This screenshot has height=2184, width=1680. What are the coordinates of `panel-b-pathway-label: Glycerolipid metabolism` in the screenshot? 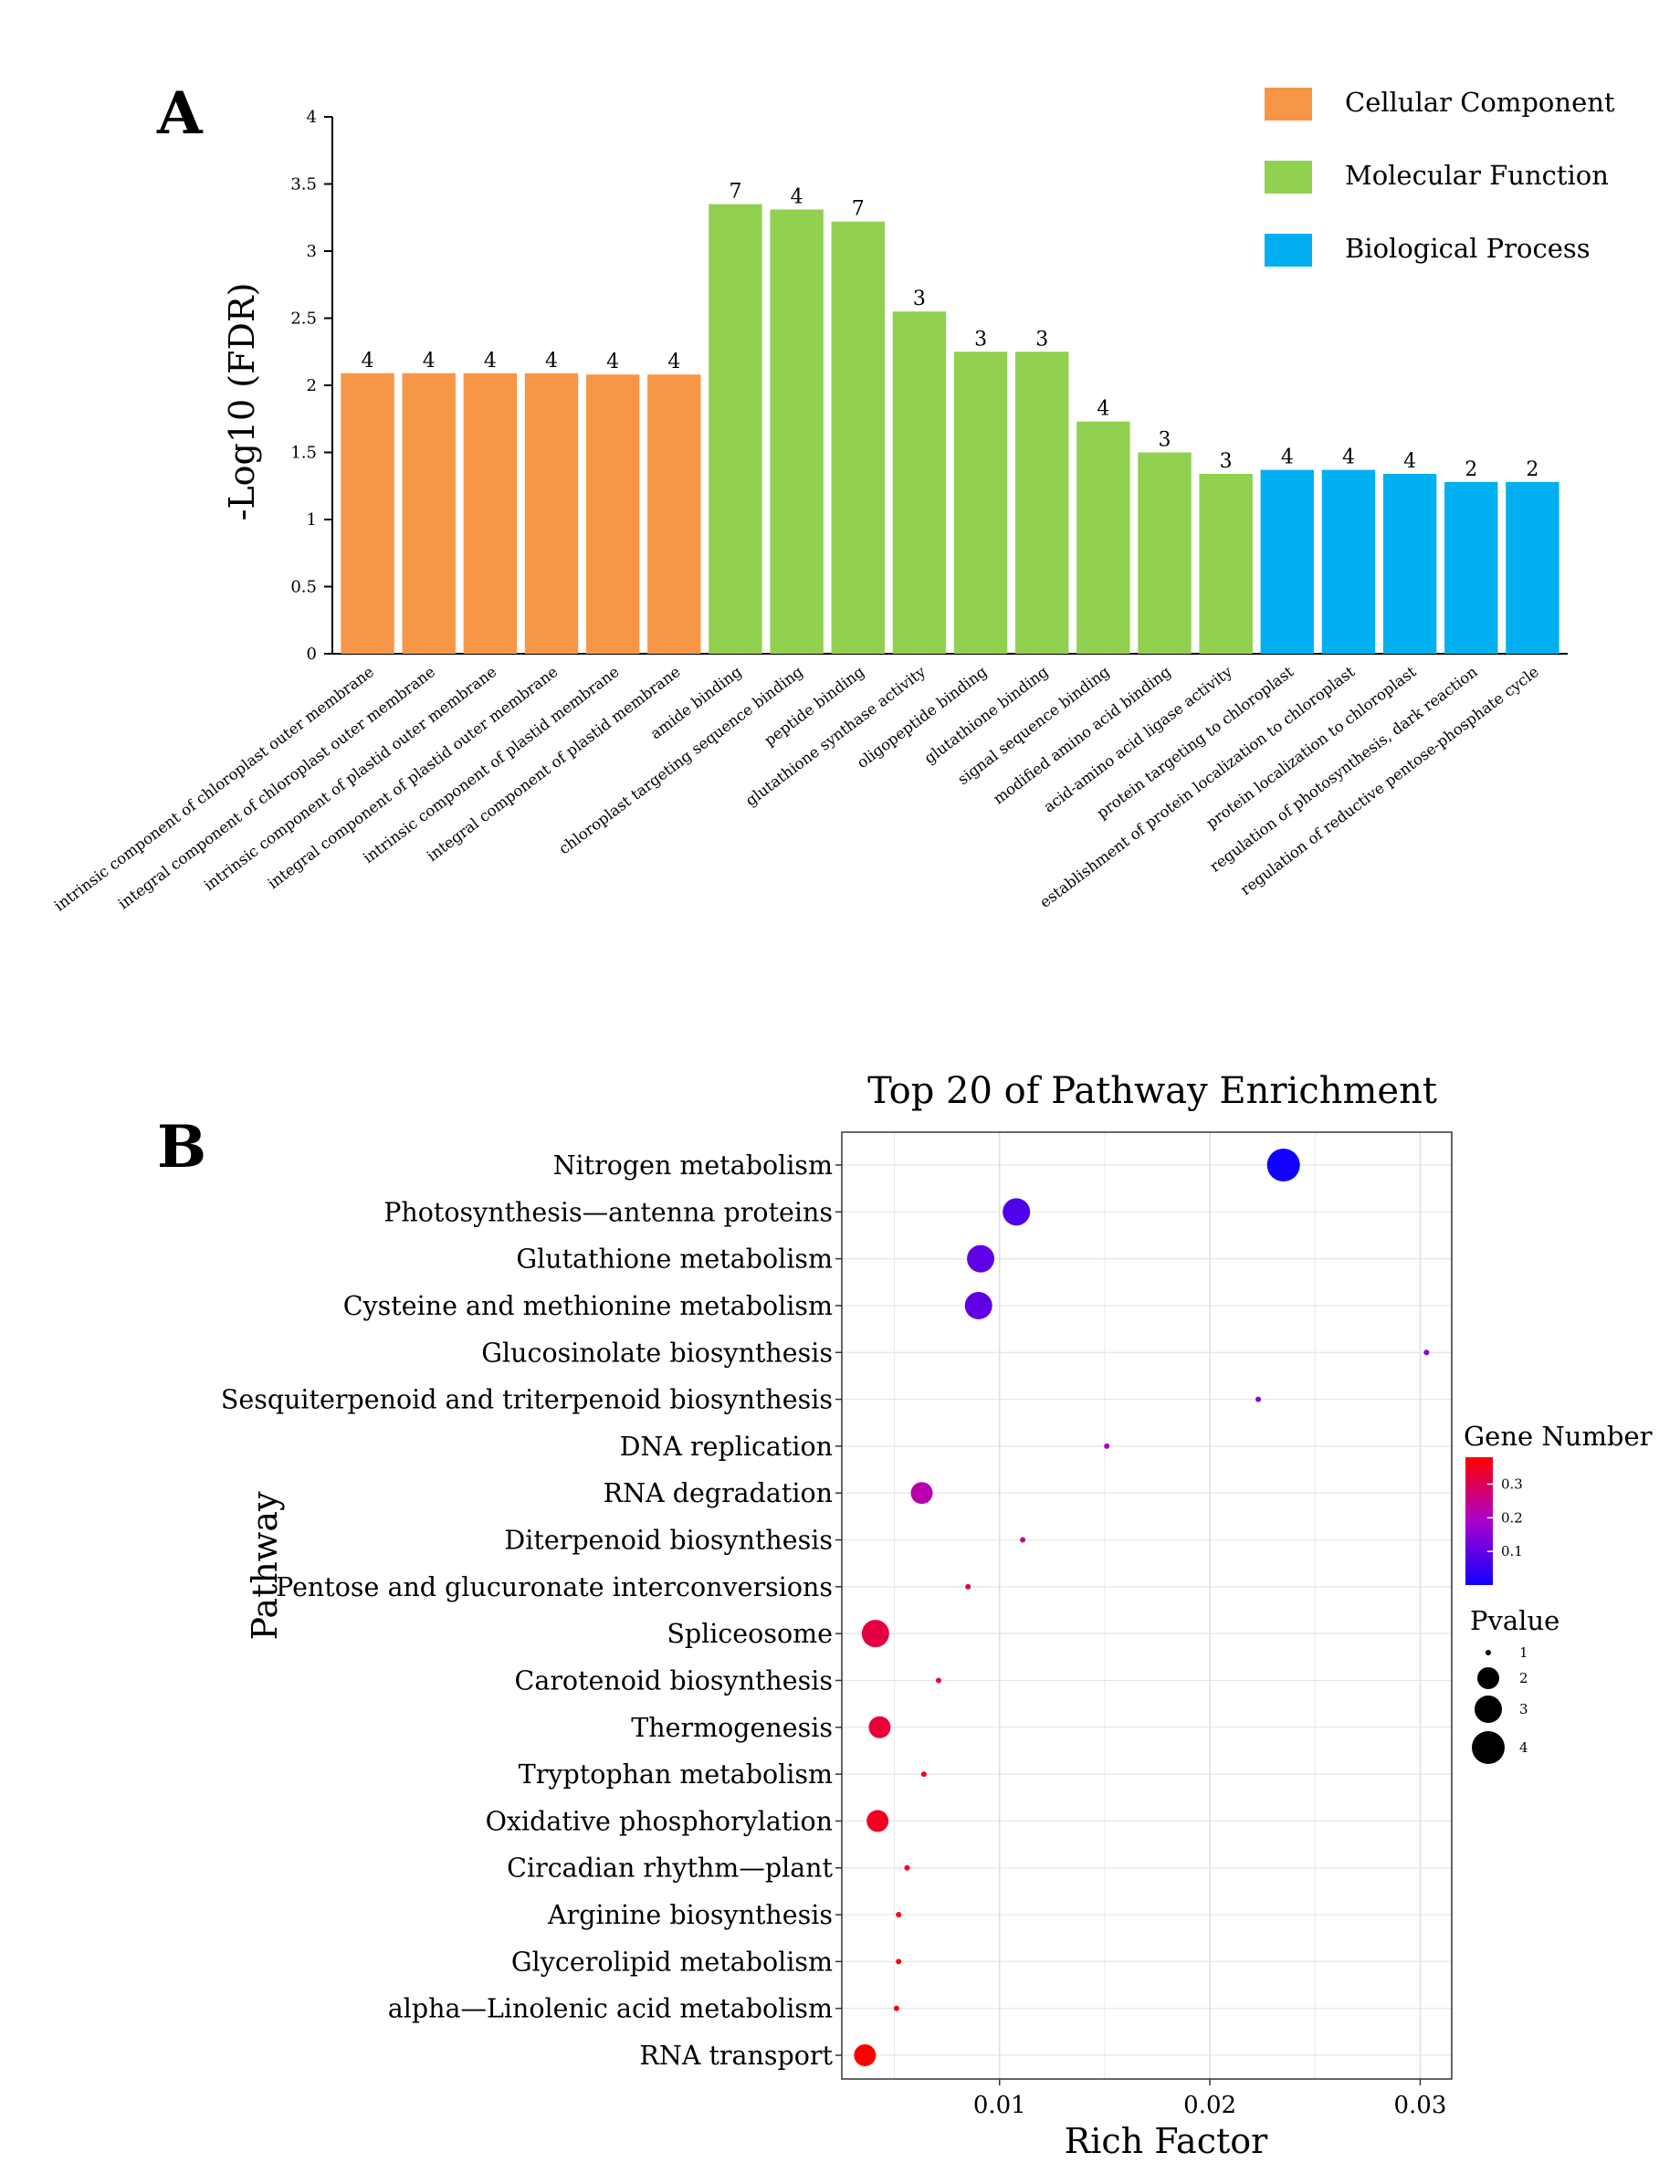 It's located at (672, 1962).